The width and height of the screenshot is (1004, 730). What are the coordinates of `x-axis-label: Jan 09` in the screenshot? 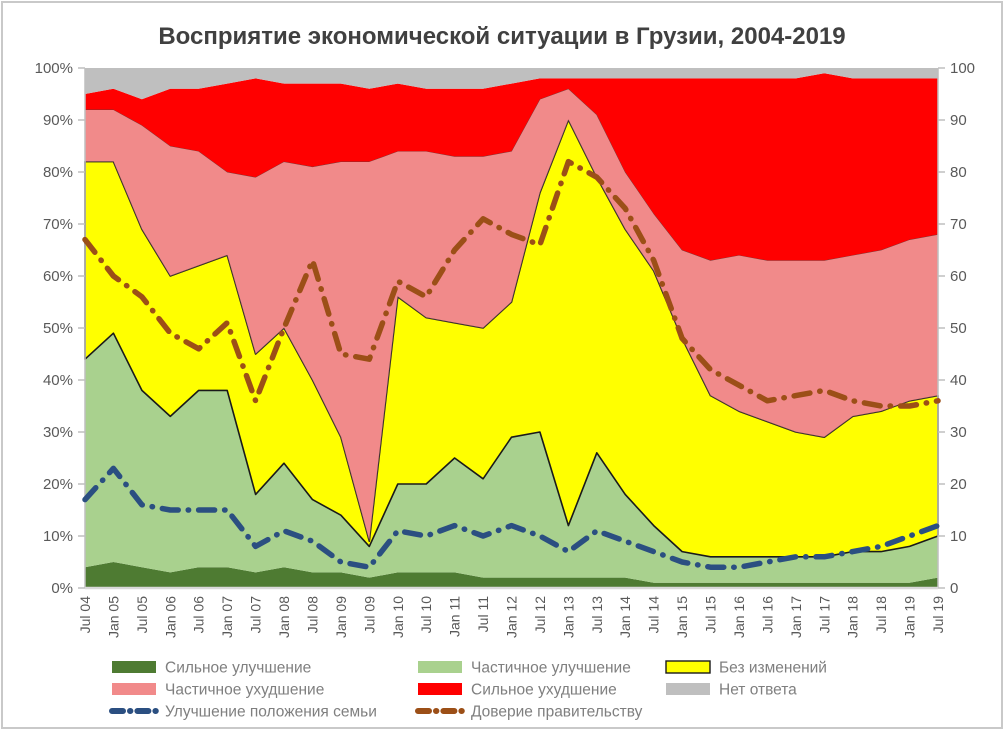 It's located at (341, 617).